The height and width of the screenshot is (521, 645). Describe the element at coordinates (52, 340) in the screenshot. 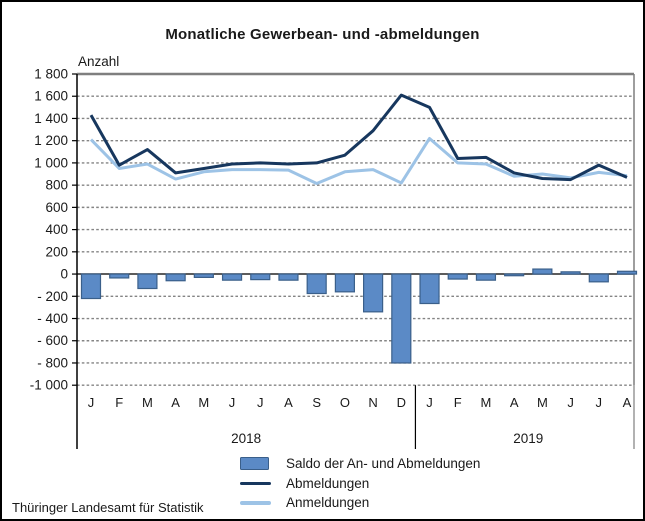

I see `y-tick-label: - 600` at that location.